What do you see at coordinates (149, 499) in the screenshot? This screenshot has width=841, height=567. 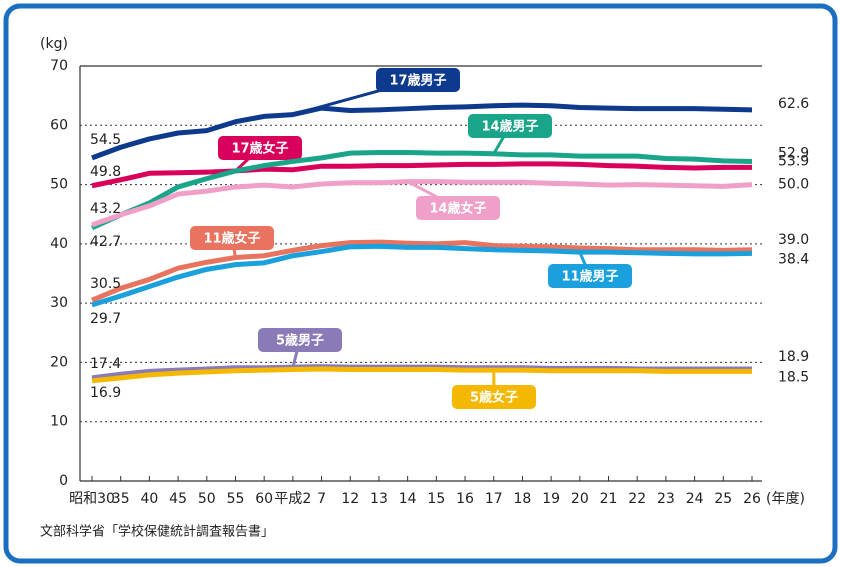 I see `x-tick-label: 40` at bounding box center [149, 499].